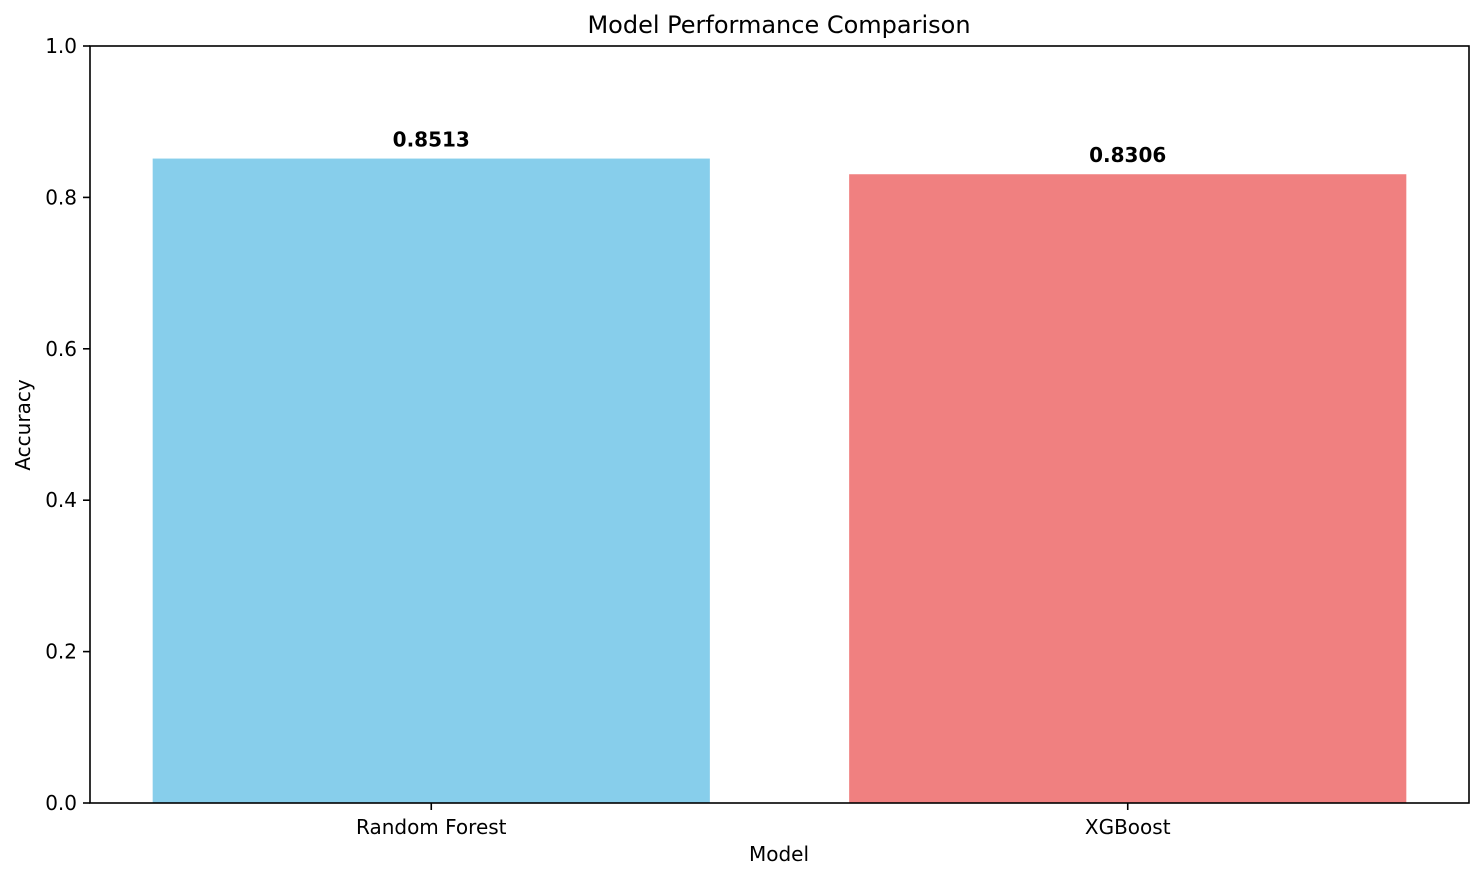 The image size is (1484, 885). What do you see at coordinates (23, 424) in the screenshot?
I see `y-axis-title: Accuracy` at bounding box center [23, 424].